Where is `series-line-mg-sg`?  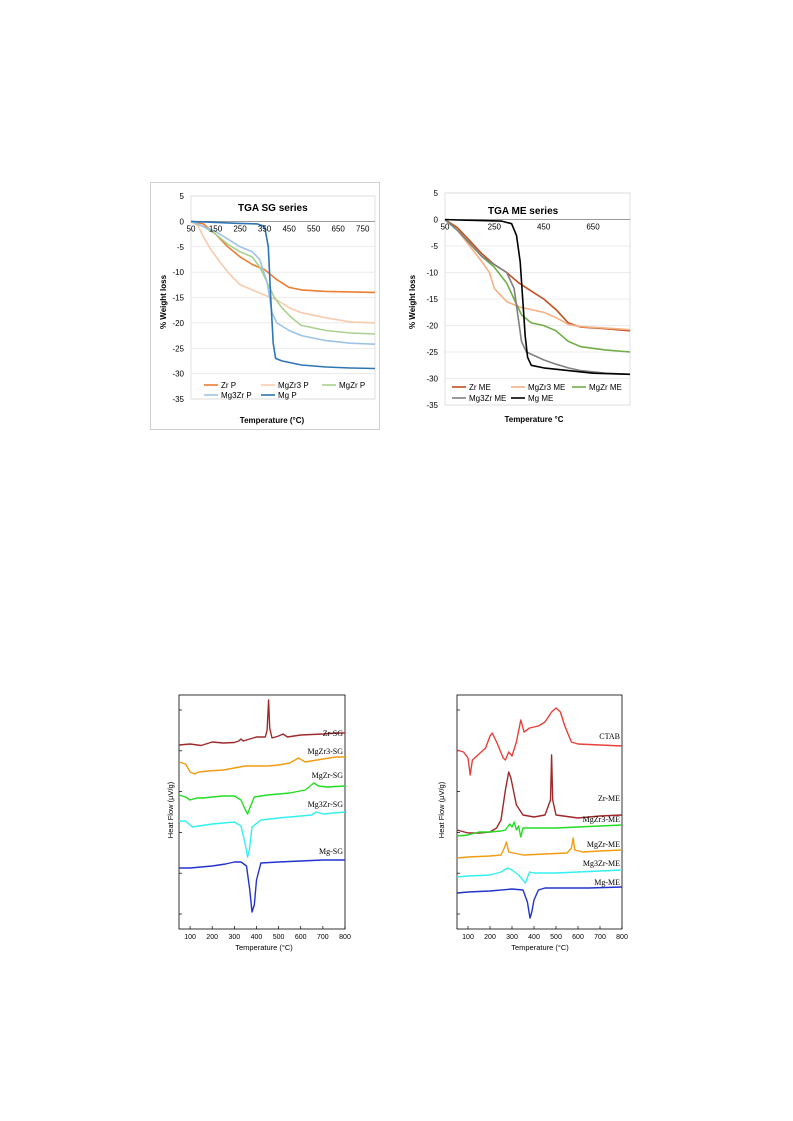 series-line-mg-sg is located at coordinates (262, 886).